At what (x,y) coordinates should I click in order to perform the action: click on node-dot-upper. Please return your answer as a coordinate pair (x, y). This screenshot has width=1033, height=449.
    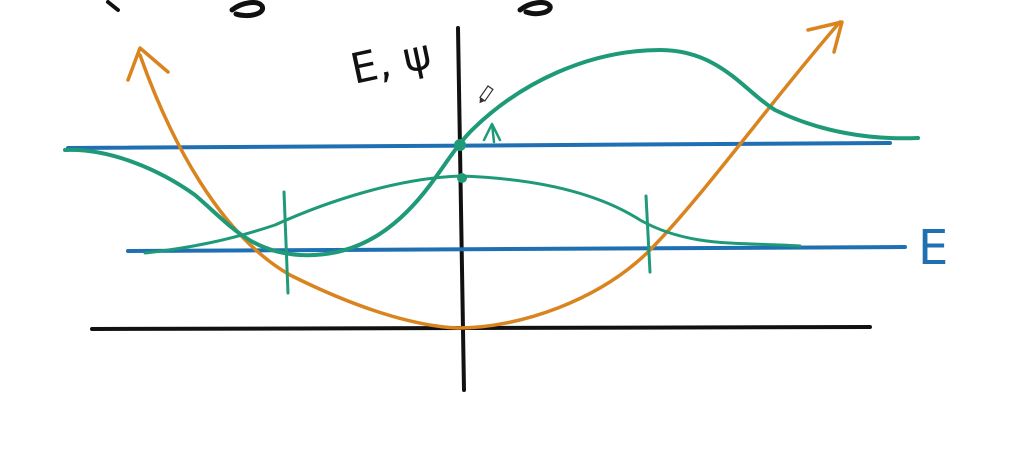
    Looking at the image, I should click on (460, 145).